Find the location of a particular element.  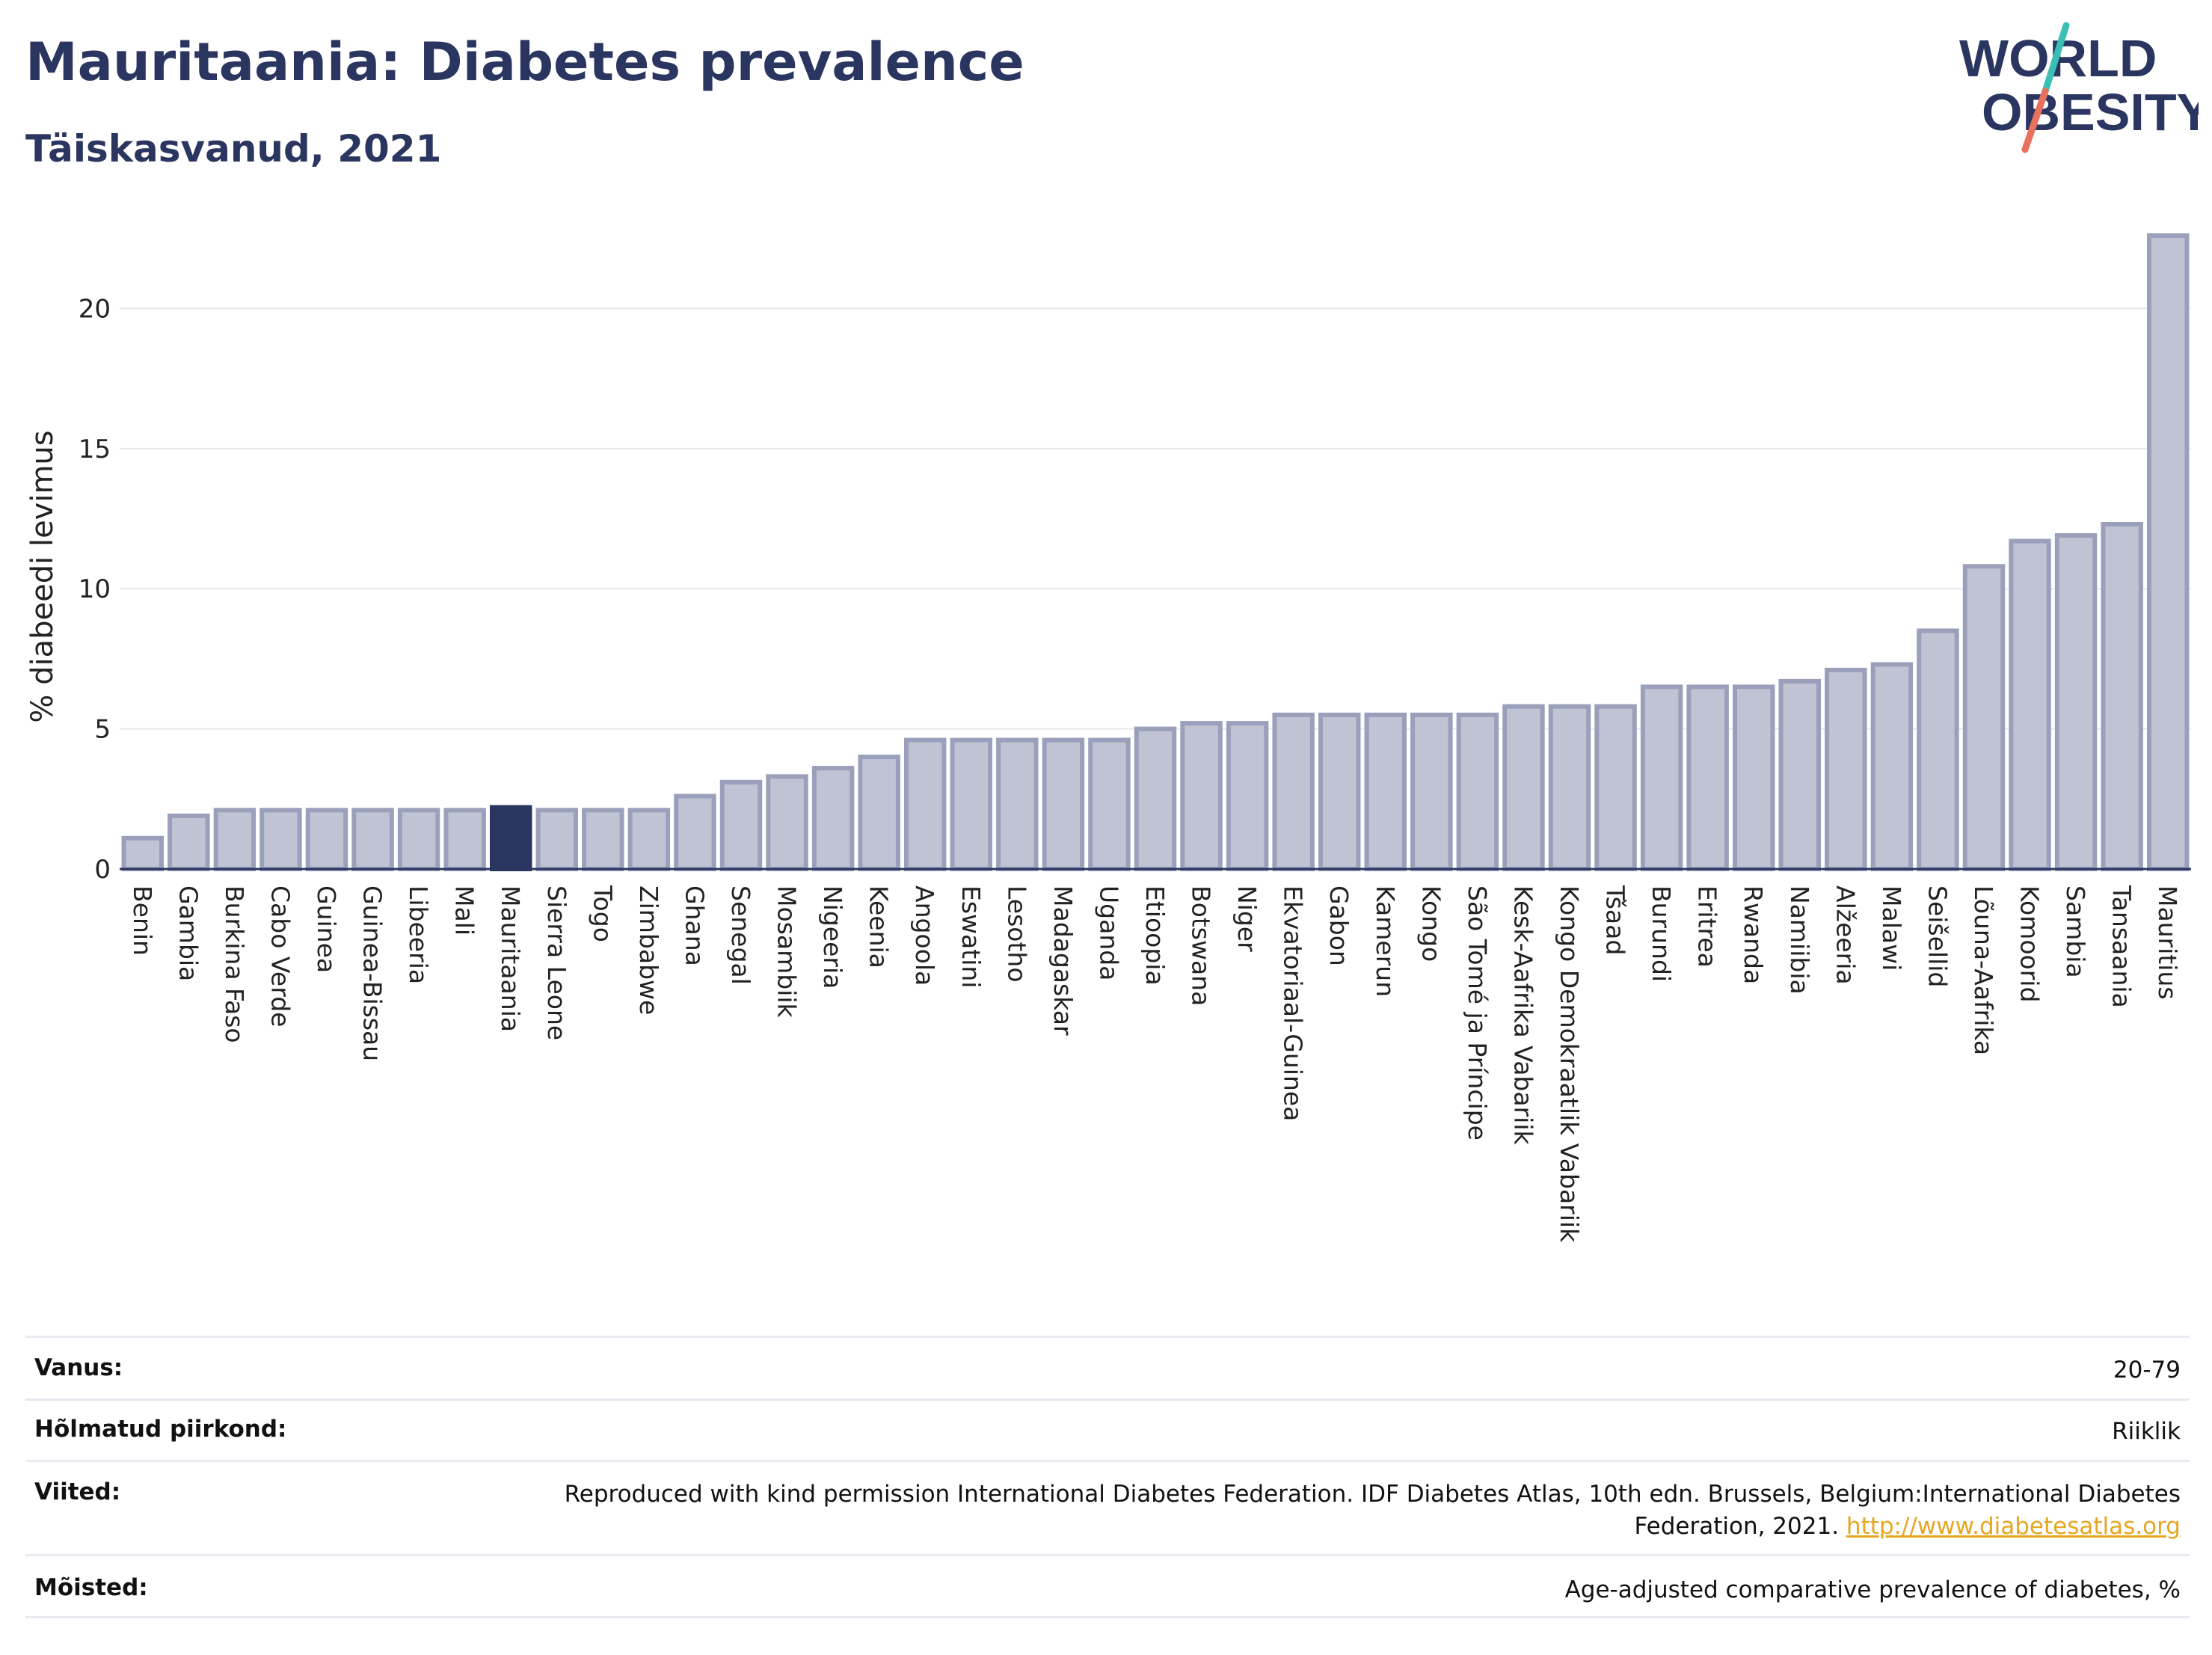

x-tick-label: Angoola is located at coordinates (925, 935).